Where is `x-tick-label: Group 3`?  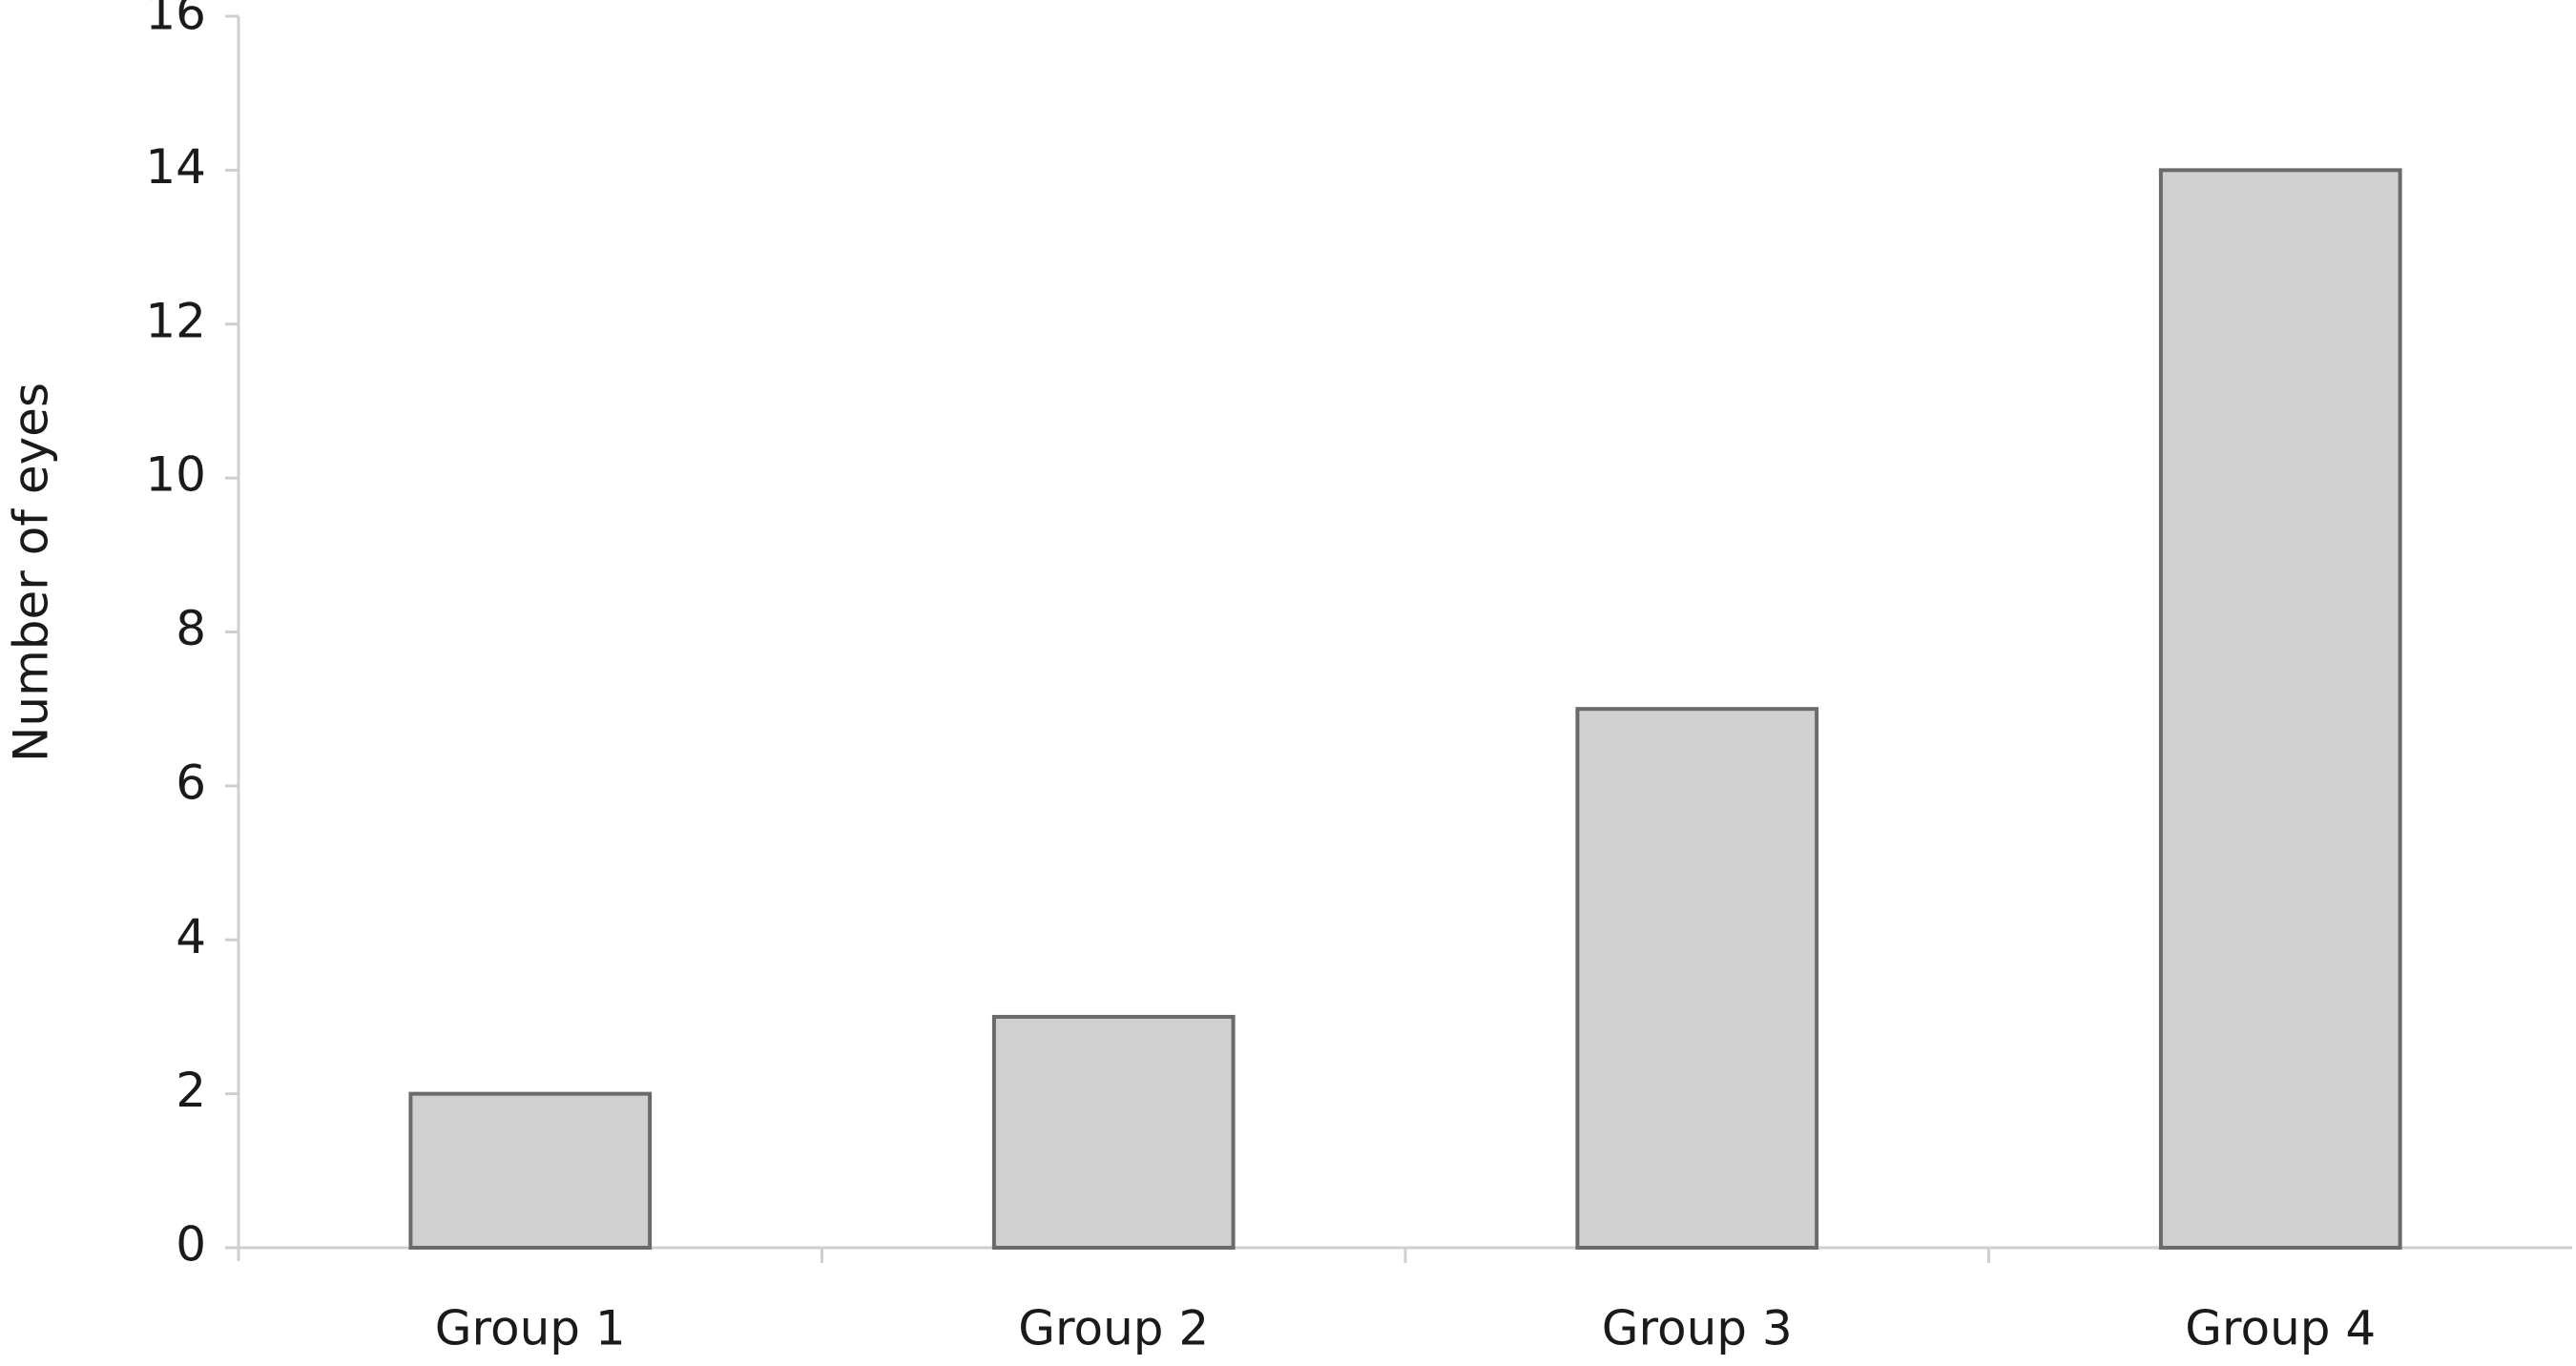
x-tick-label: Group 3 is located at coordinates (1697, 1328).